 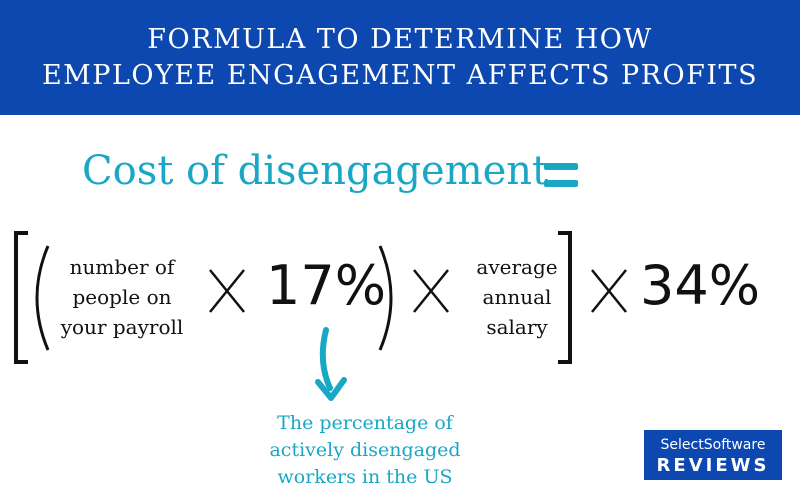 I want to click on arrow-head-icon, so click(x=331, y=389).